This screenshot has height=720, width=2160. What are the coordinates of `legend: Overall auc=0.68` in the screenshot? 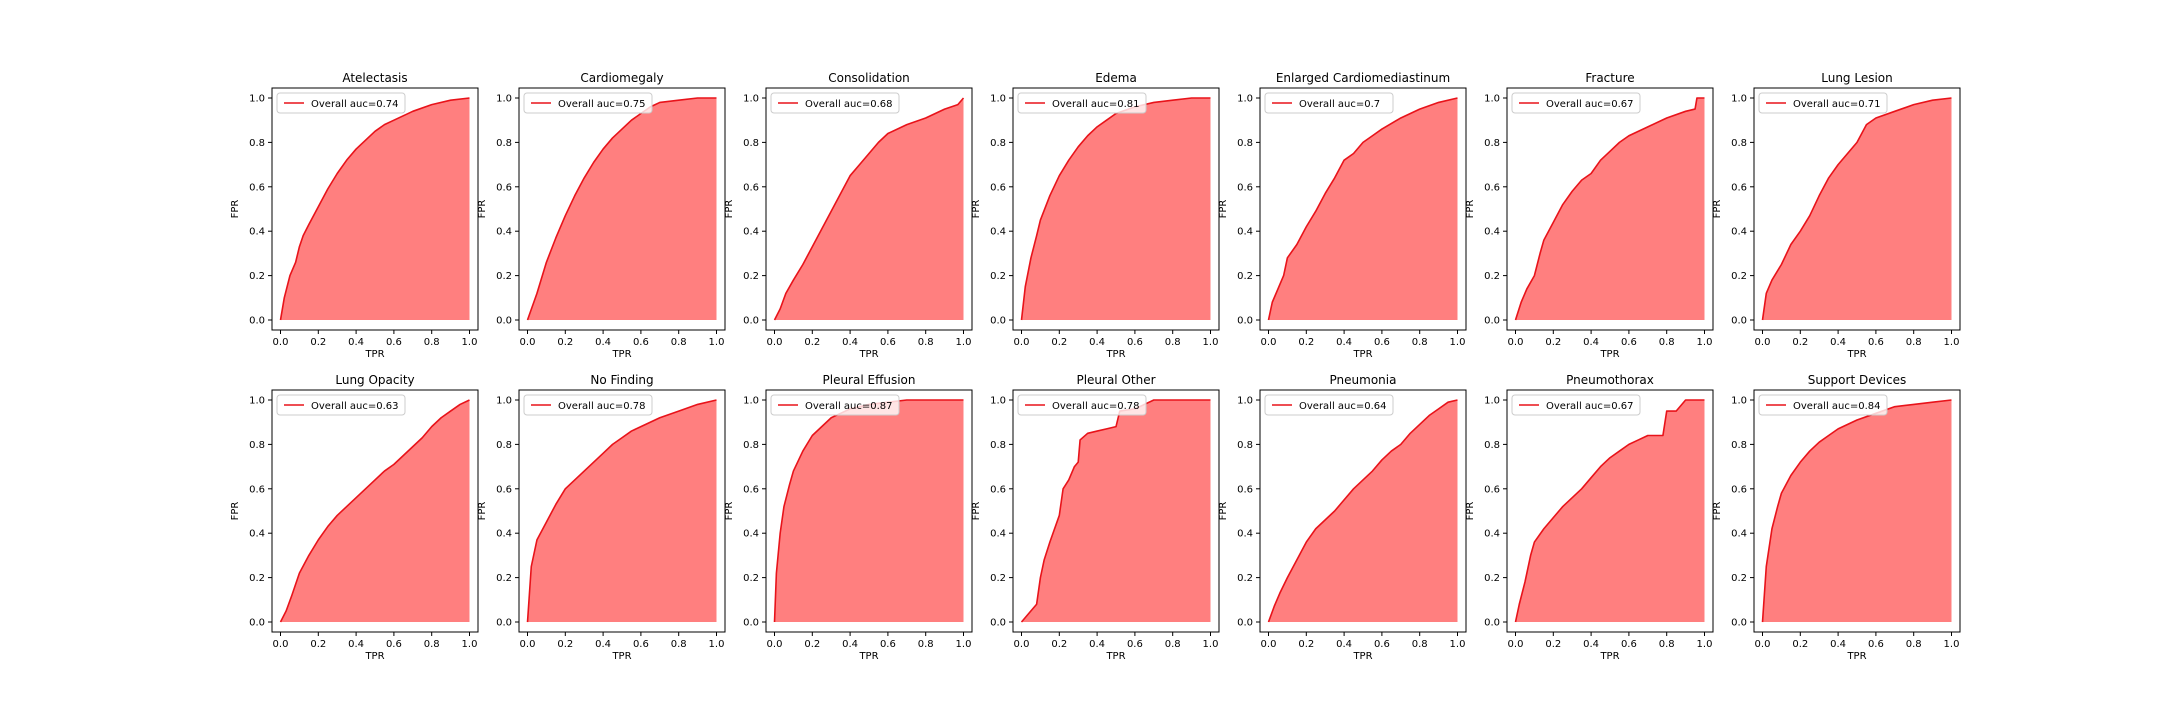 It's located at (835, 103).